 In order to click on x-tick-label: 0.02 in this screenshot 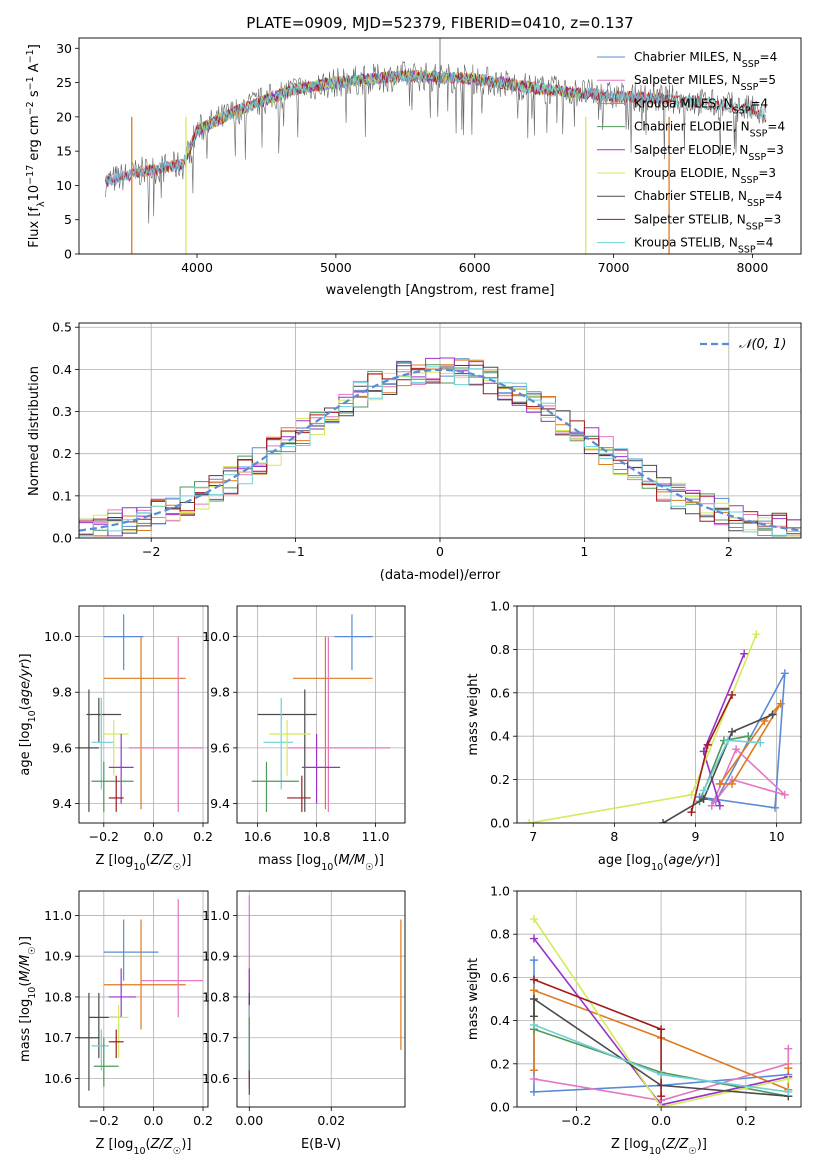, I will do `click(331, 1120)`.